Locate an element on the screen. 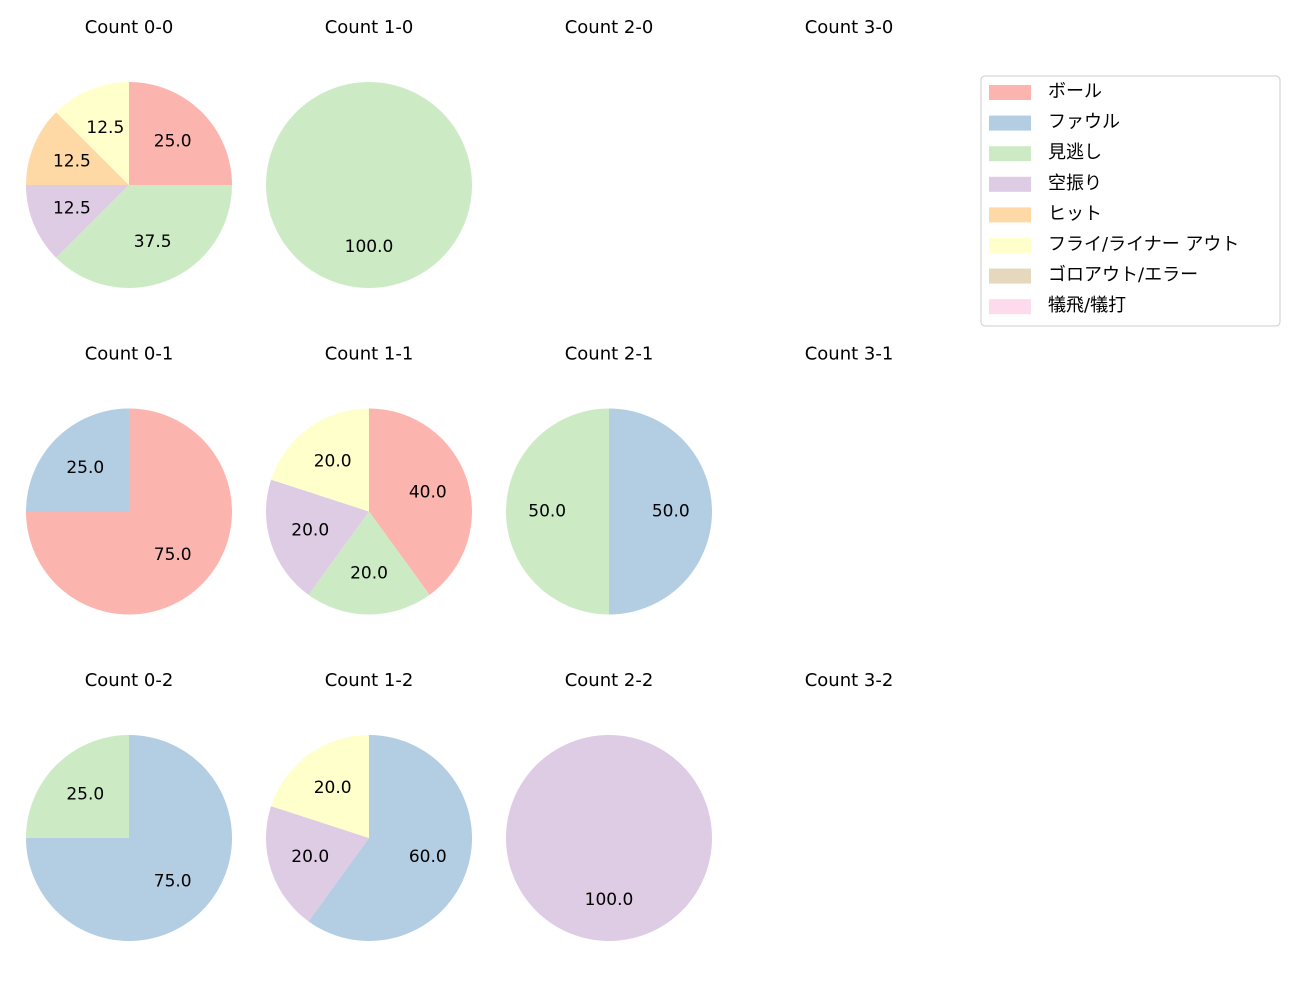 Image resolution: width=1300 pixels, height=1000 pixels. chart-title: Count 2-0 is located at coordinates (609, 27).